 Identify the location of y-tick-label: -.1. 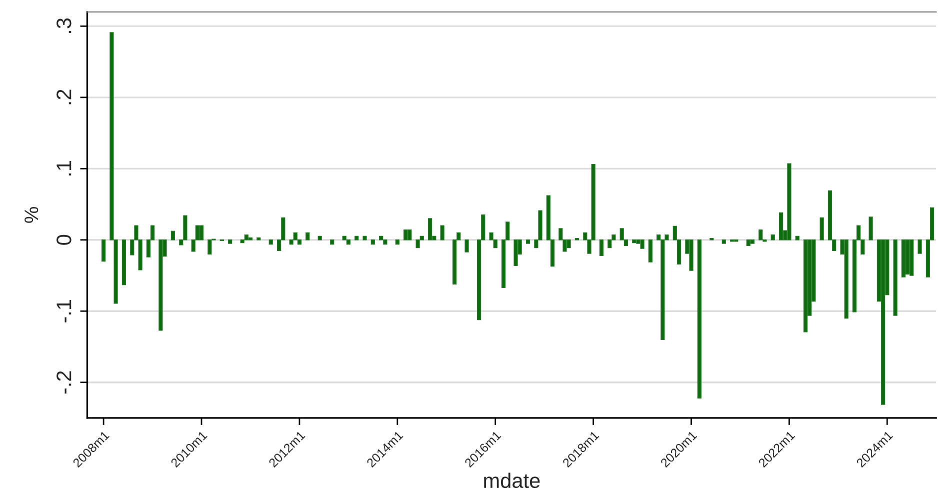
(64, 311).